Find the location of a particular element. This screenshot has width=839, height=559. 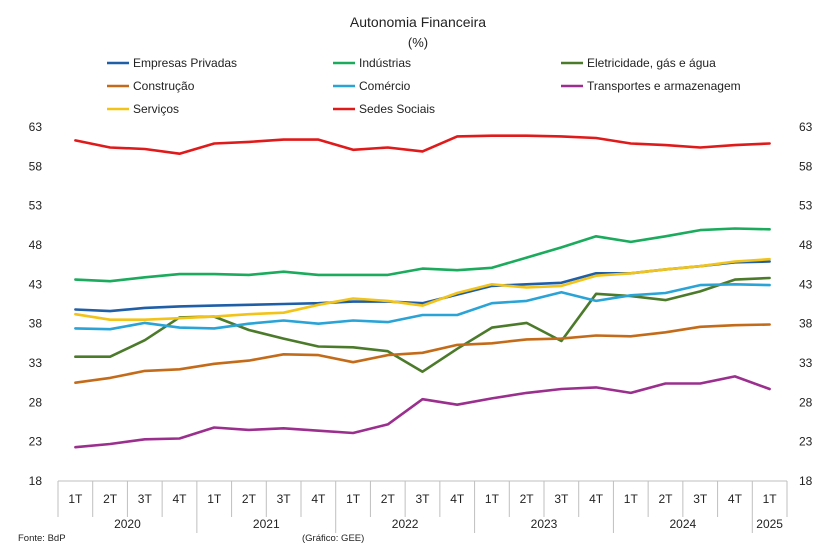

chart-subtitle: (%) is located at coordinates (418, 42).